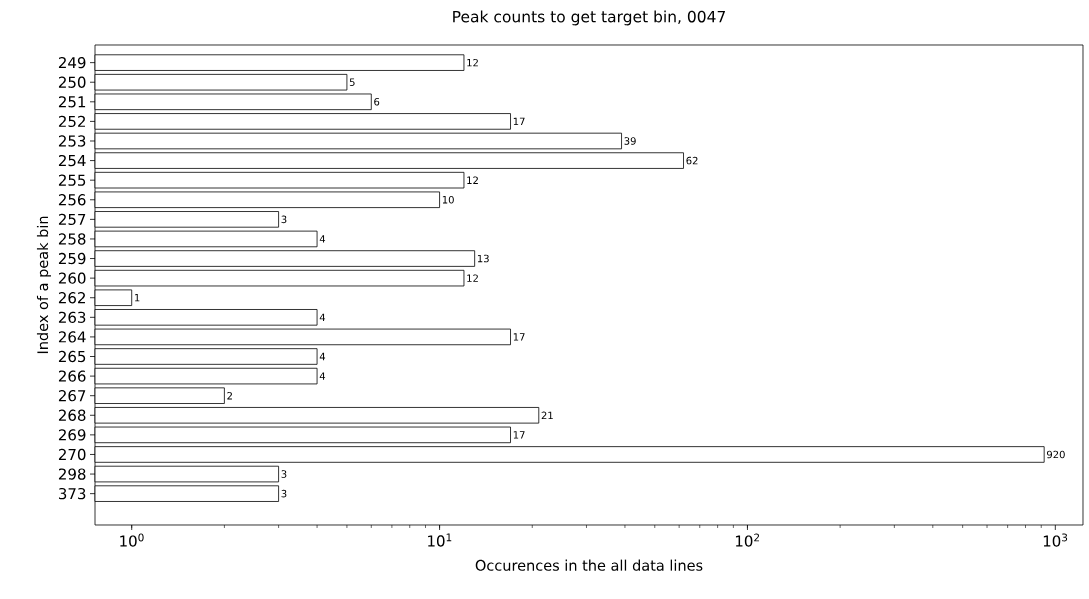  I want to click on y-tick-label: 259, so click(72, 258).